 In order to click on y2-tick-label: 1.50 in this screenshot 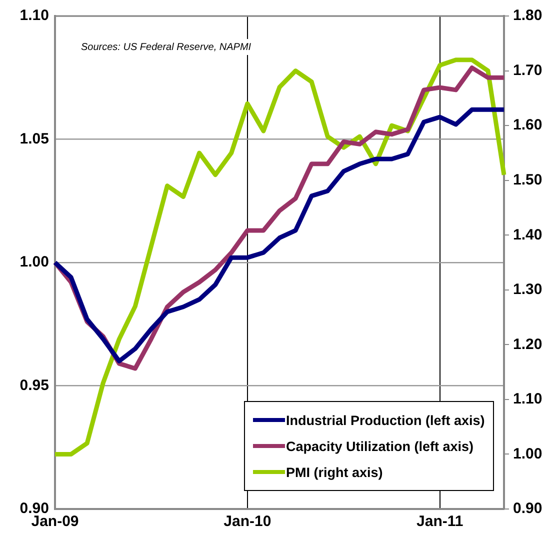, I will do `click(527, 179)`.